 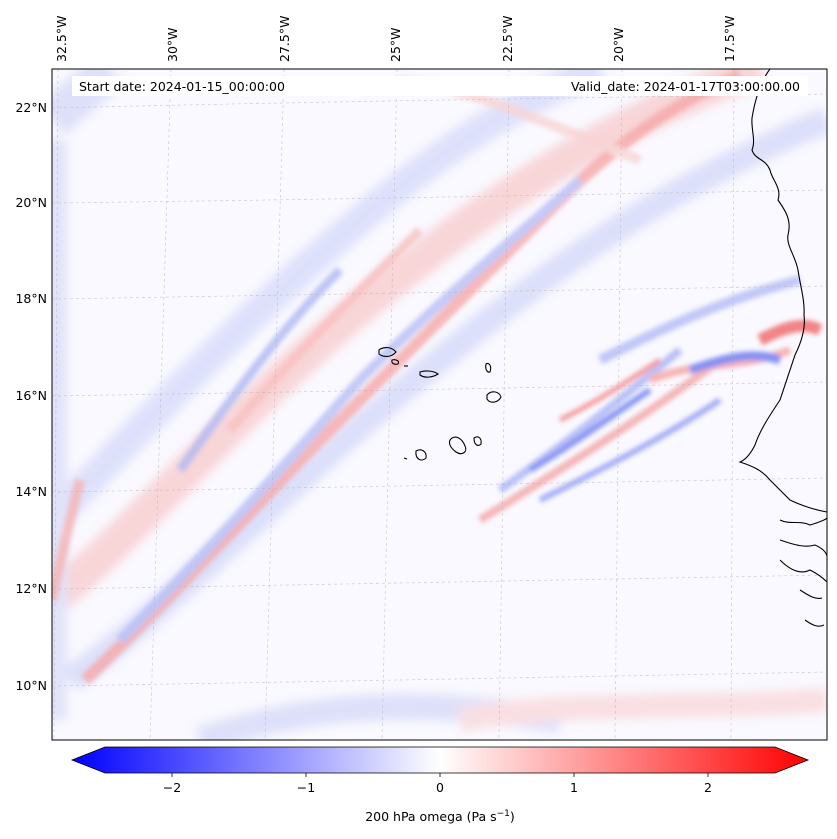 What do you see at coordinates (61, 39) in the screenshot?
I see `lon-label: 32.5°W` at bounding box center [61, 39].